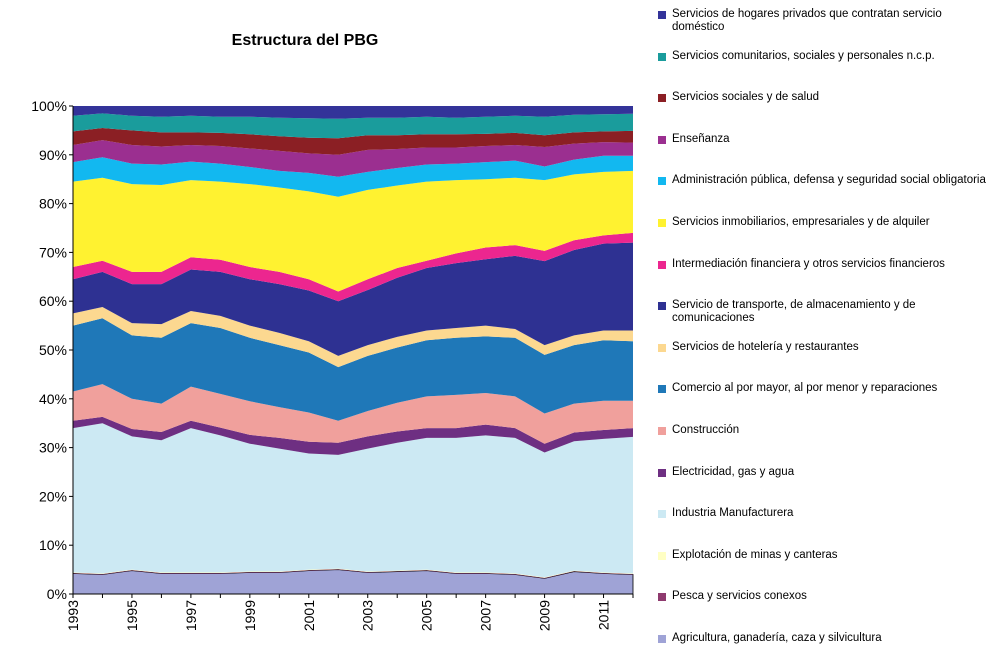 This screenshot has width=998, height=646. Describe the element at coordinates (250, 615) in the screenshot. I see `x-tick-label: 1999` at that location.